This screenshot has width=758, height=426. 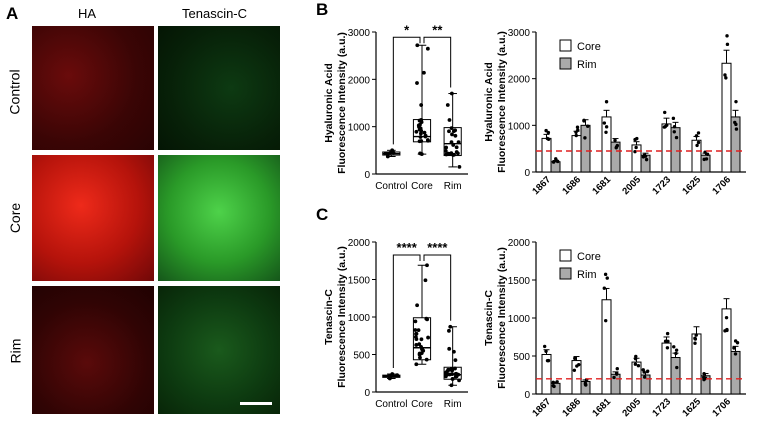 I want to click on y-tick-label: 3000, so click(x=519, y=33).